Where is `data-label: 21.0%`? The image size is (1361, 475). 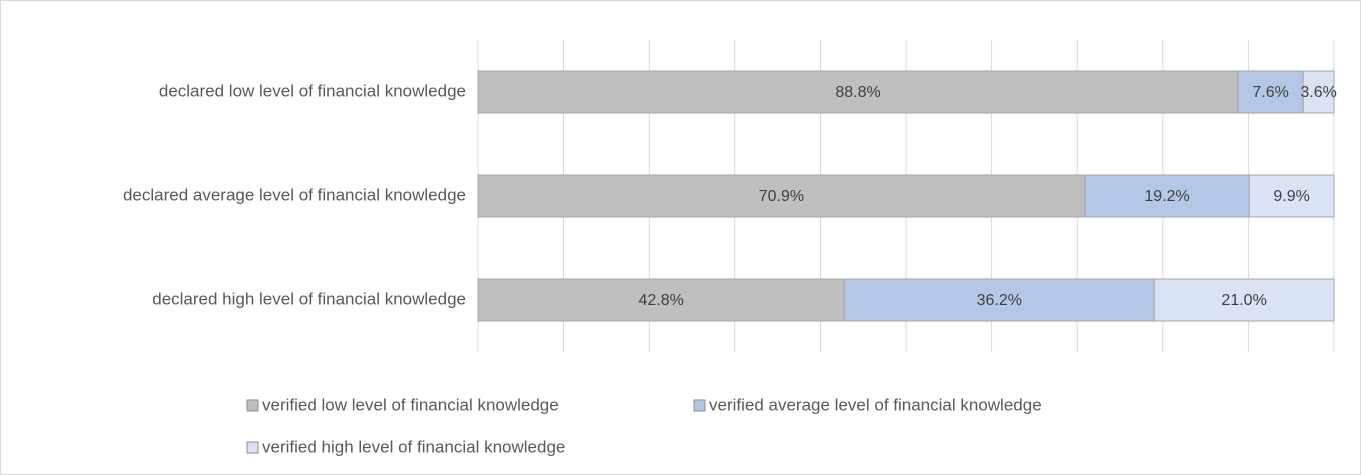
data-label: 21.0% is located at coordinates (1243, 300).